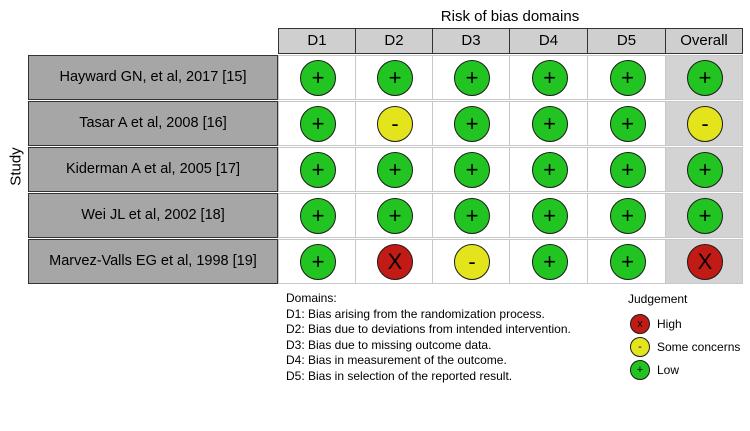  I want to click on legend-some-label: Some concerns, so click(699, 347).